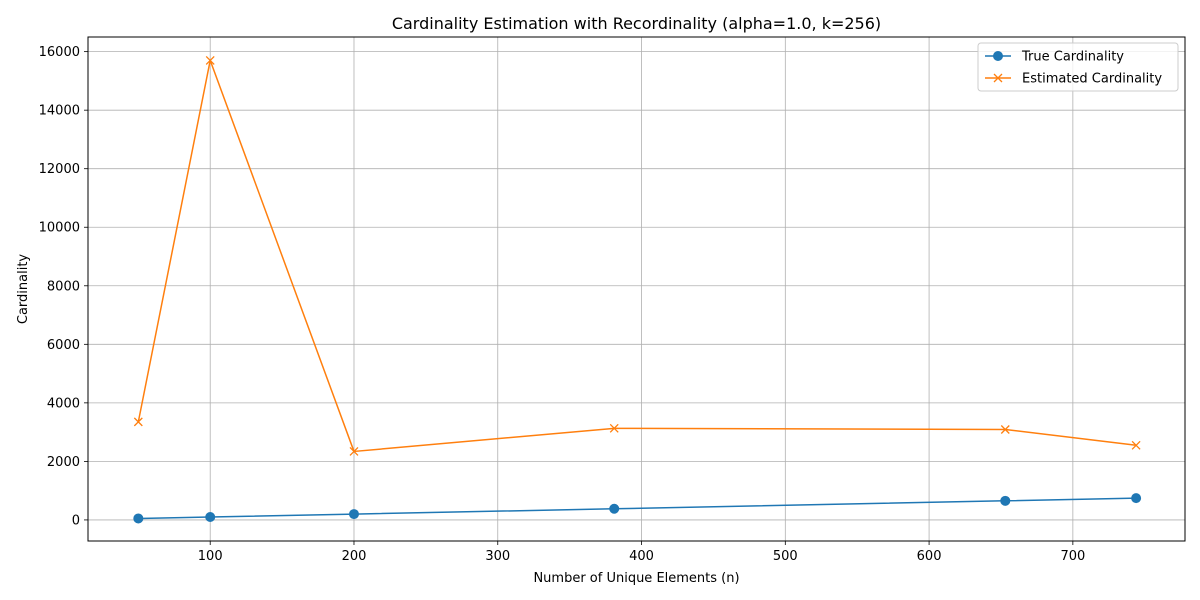 The height and width of the screenshot is (600, 1200). I want to click on y-tick-label: 6000, so click(63, 345).